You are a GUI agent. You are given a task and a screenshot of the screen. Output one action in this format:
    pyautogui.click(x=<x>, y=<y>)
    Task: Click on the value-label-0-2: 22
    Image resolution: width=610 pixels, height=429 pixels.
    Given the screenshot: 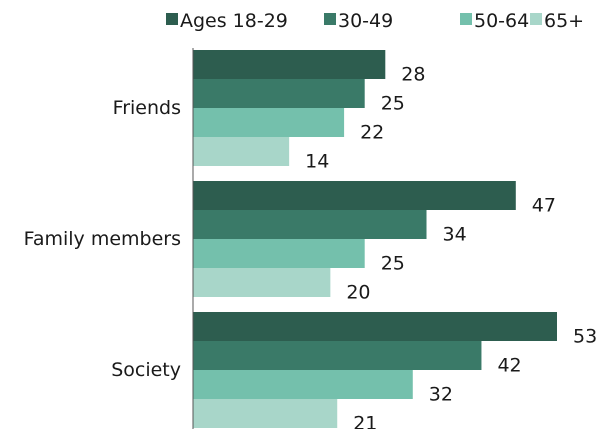 What is the action you would take?
    pyautogui.click(x=372, y=133)
    